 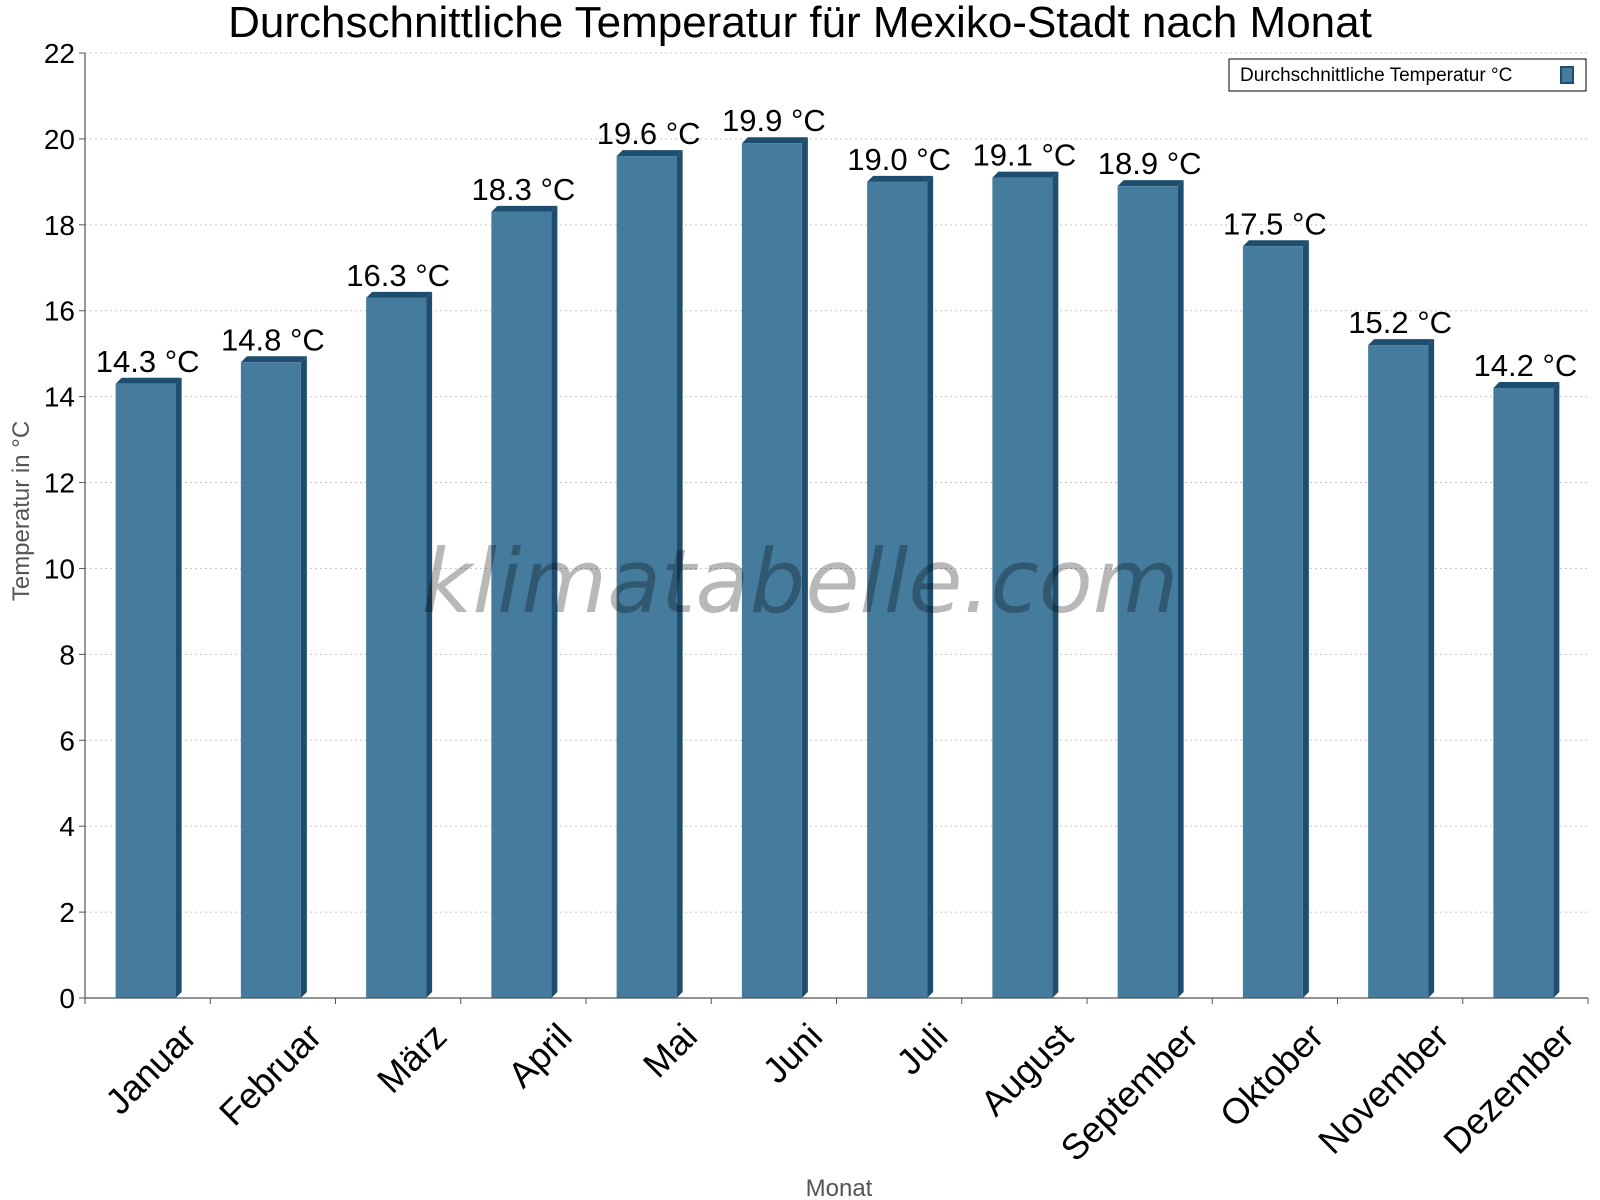 What do you see at coordinates (1150, 163) in the screenshot?
I see `data-label: 18.9 °C` at bounding box center [1150, 163].